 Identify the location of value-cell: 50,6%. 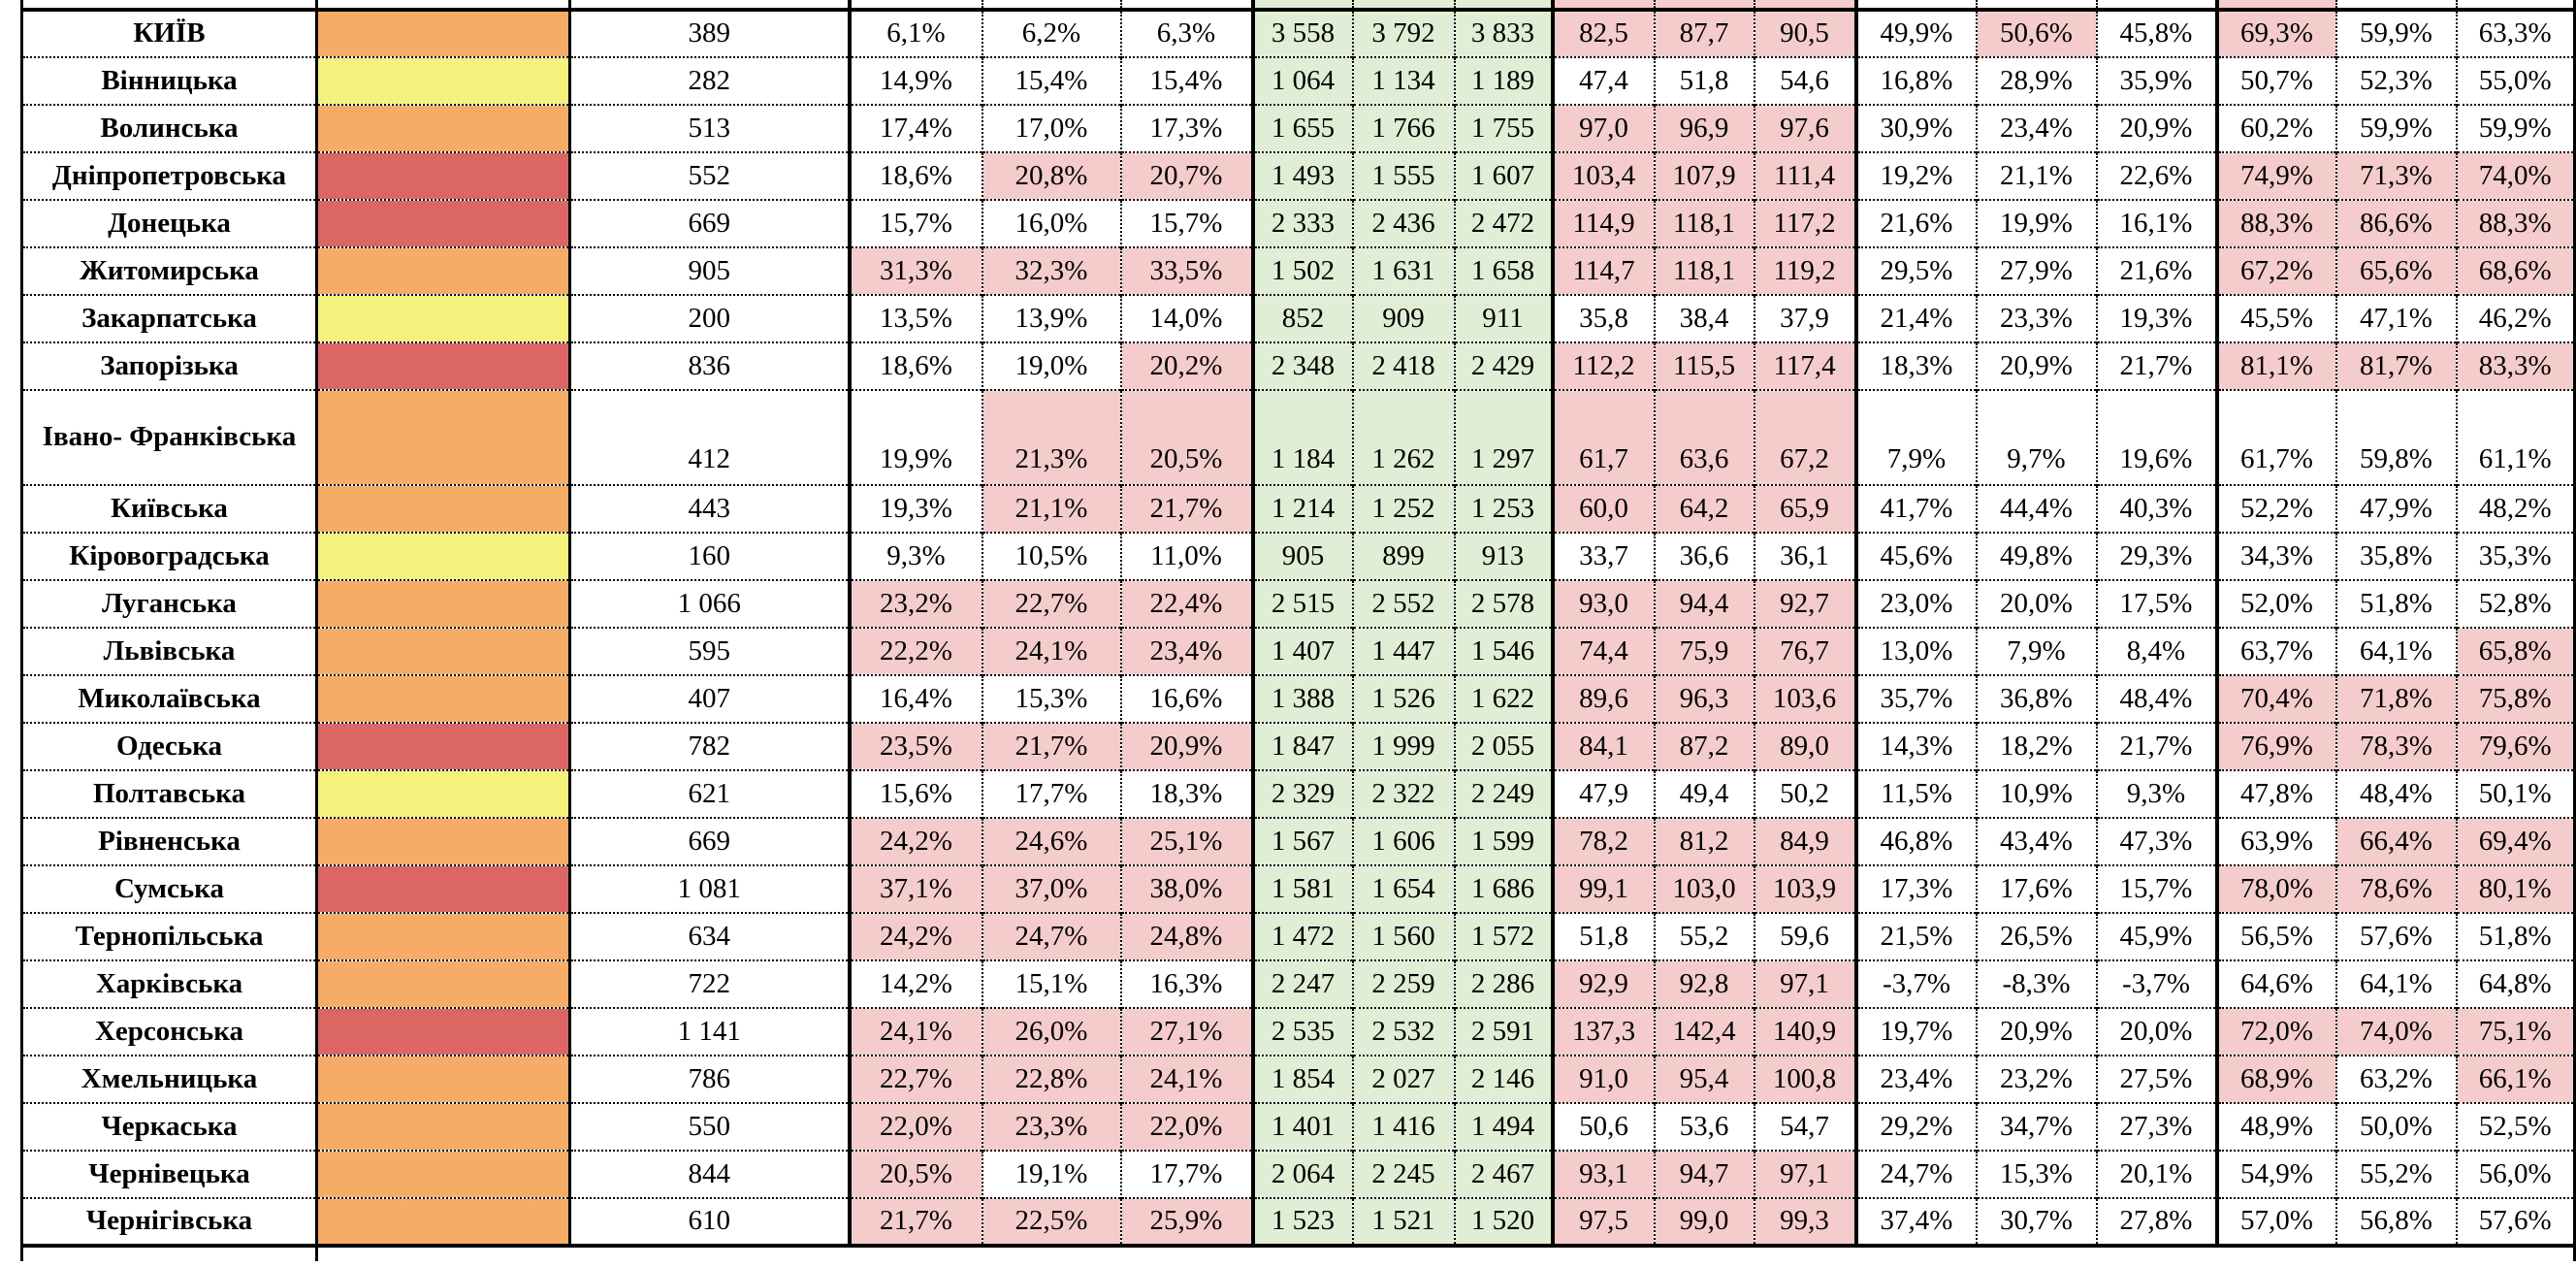
(2037, 33).